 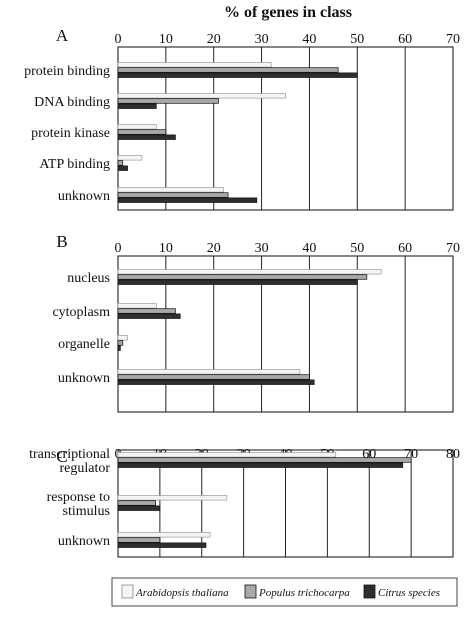 I want to click on panel-letter: C, so click(x=61, y=456).